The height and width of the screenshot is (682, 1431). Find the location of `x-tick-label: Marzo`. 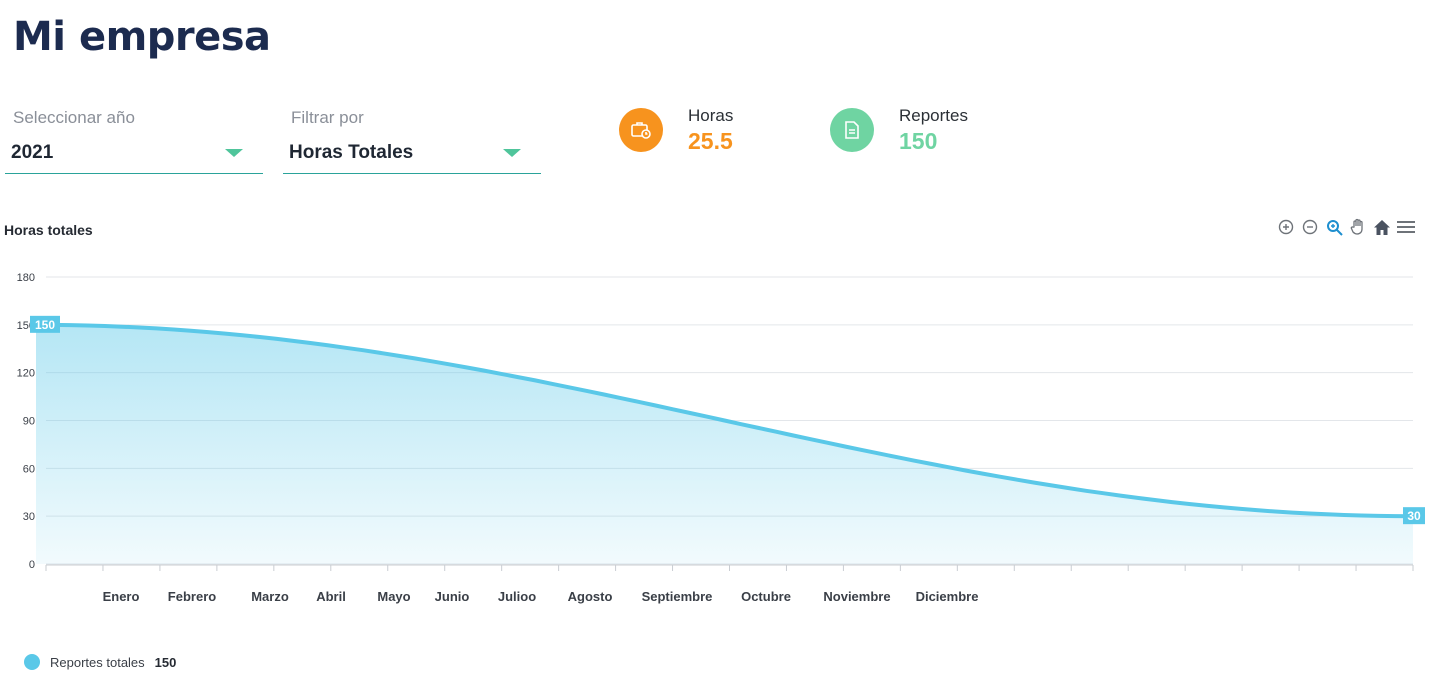

x-tick-label: Marzo is located at coordinates (270, 596).